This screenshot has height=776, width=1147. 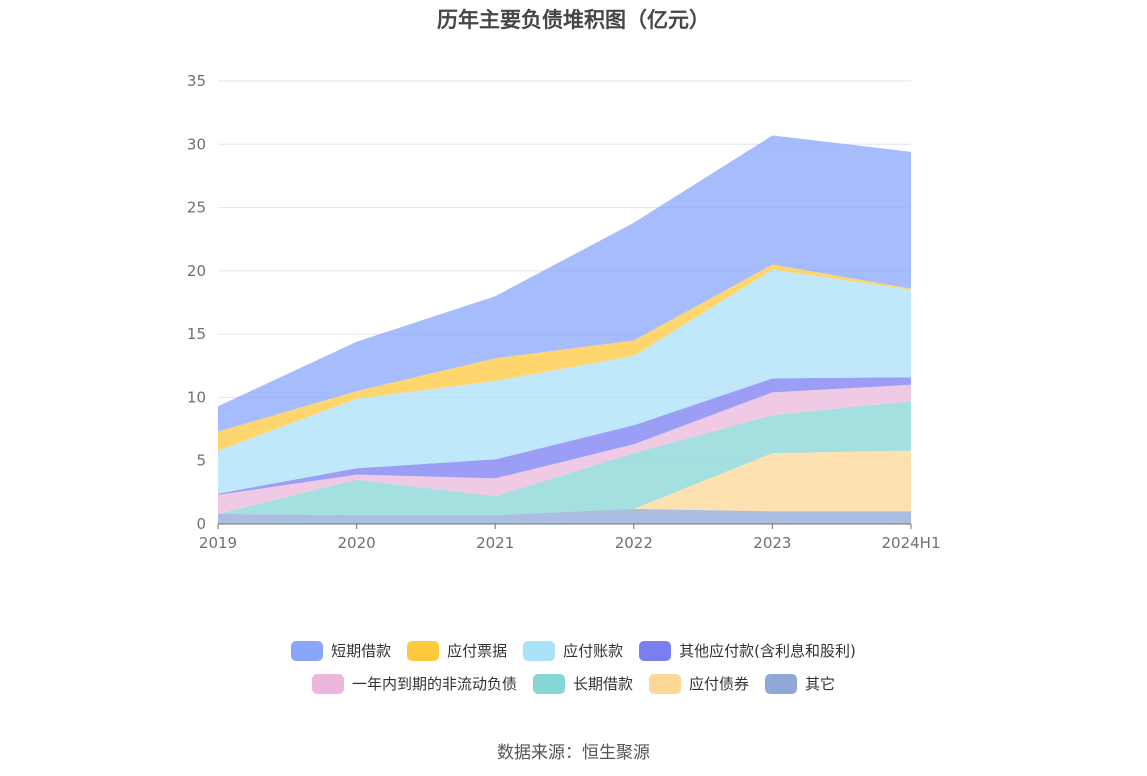 What do you see at coordinates (361, 651) in the screenshot?
I see `legend-label: 短期借款` at bounding box center [361, 651].